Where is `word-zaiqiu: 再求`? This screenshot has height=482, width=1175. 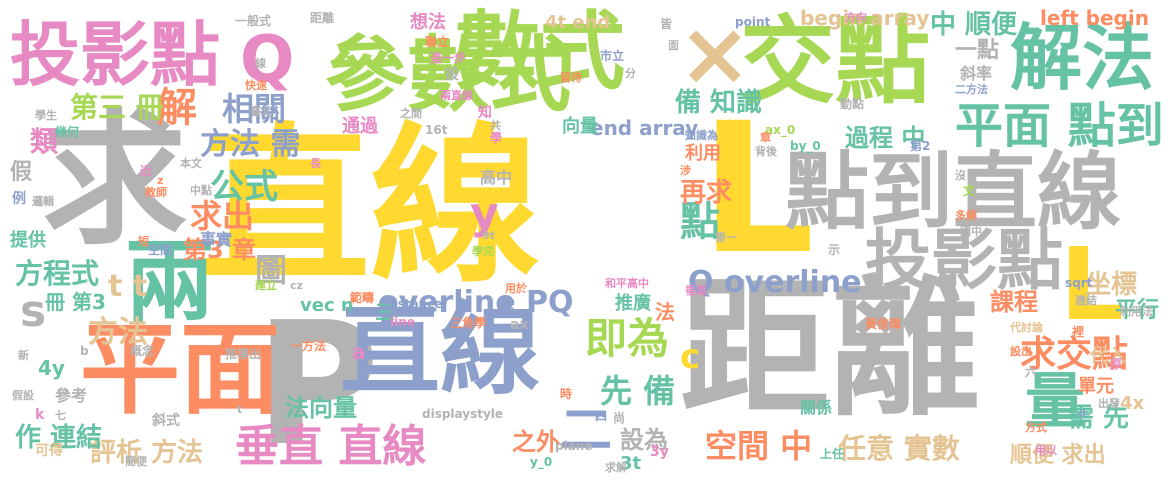 word-zaiqiu: 再求 is located at coordinates (706, 193).